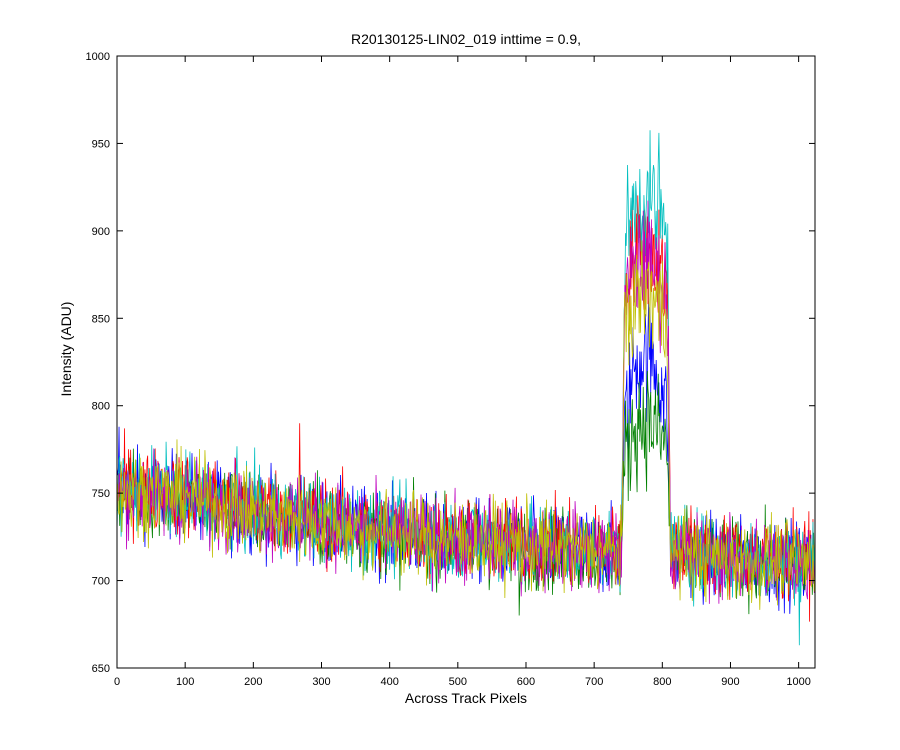 The height and width of the screenshot is (750, 900). Describe the element at coordinates (66, 349) in the screenshot. I see `y-axis-label: Intensity (ADU)` at that location.